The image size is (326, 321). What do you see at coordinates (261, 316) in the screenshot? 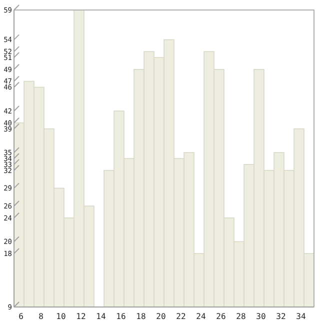
I see `x-tick-label: 30` at bounding box center [261, 316].